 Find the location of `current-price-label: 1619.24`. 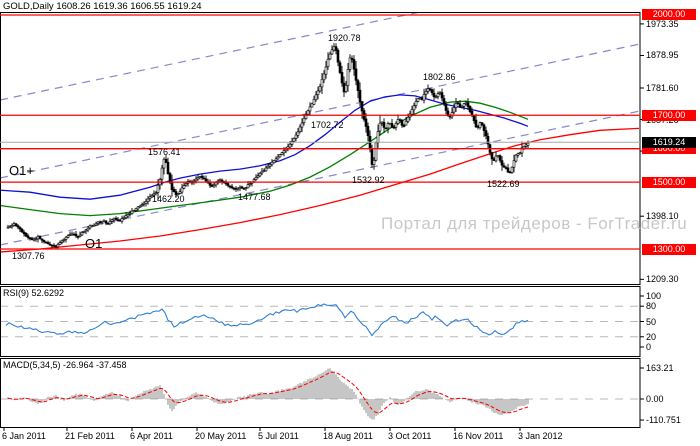

current-price-label: 1619.24 is located at coordinates (669, 142).